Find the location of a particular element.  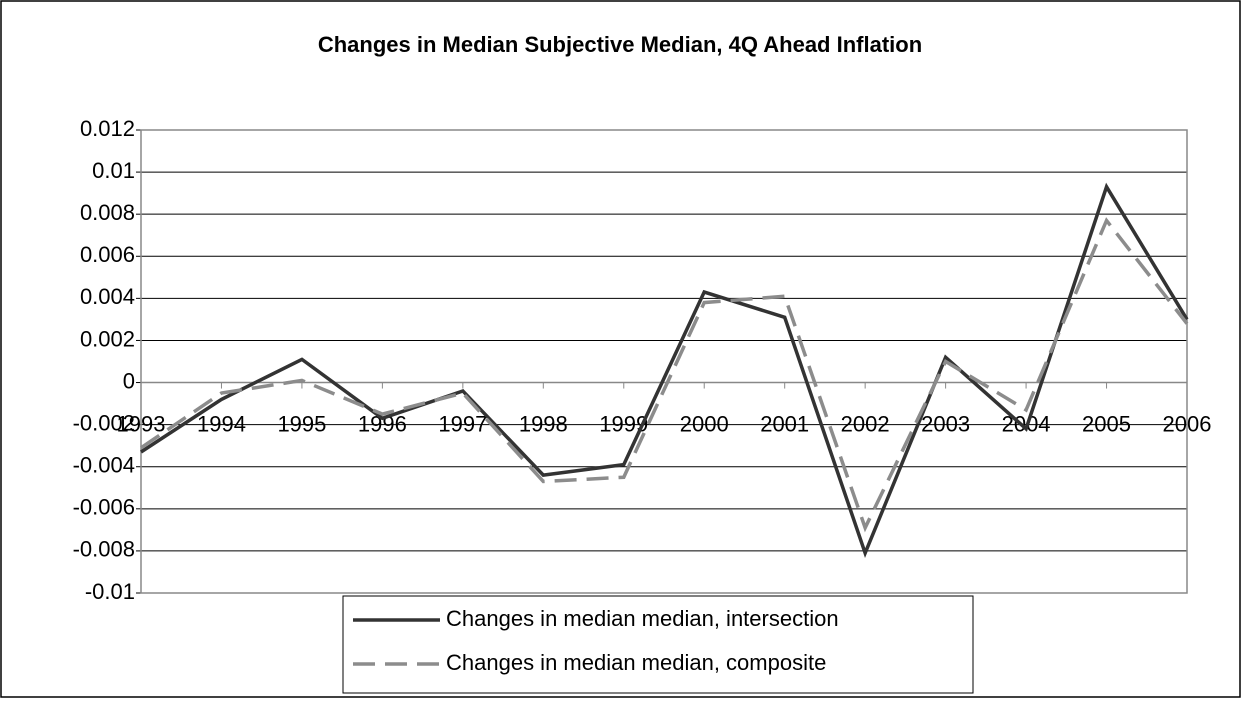

y-tick-label: 0.006 is located at coordinates (107, 254).